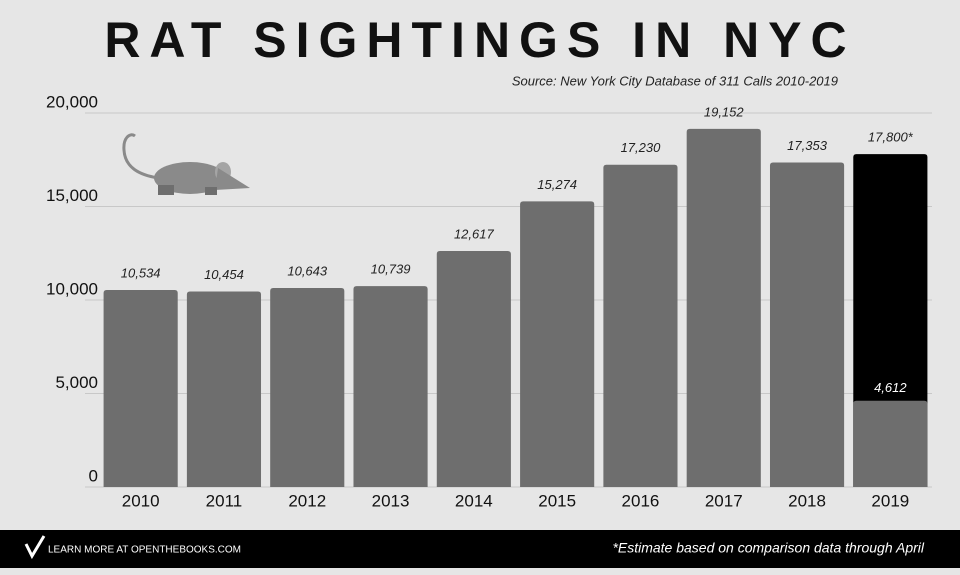 Image resolution: width=960 pixels, height=575 pixels. What do you see at coordinates (35, 547) in the screenshot?
I see `footer-logo` at bounding box center [35, 547].